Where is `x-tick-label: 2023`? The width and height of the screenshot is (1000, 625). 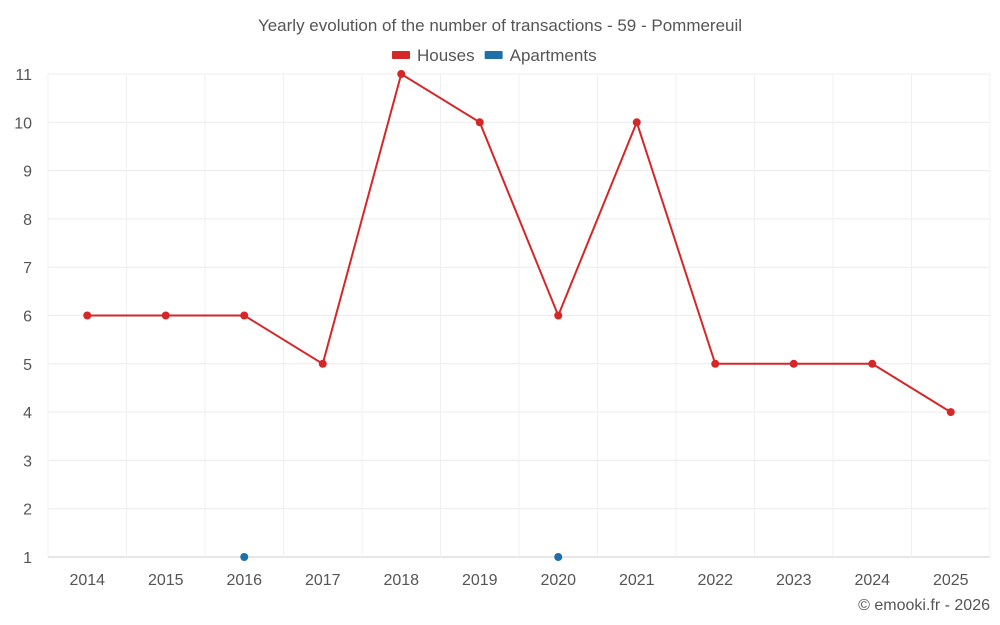 x-tick-label: 2023 is located at coordinates (794, 580).